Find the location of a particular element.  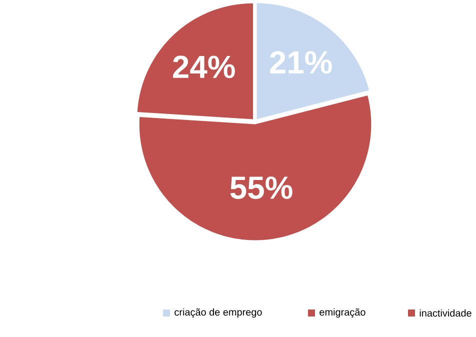

data-label: 21% is located at coordinates (301, 62).